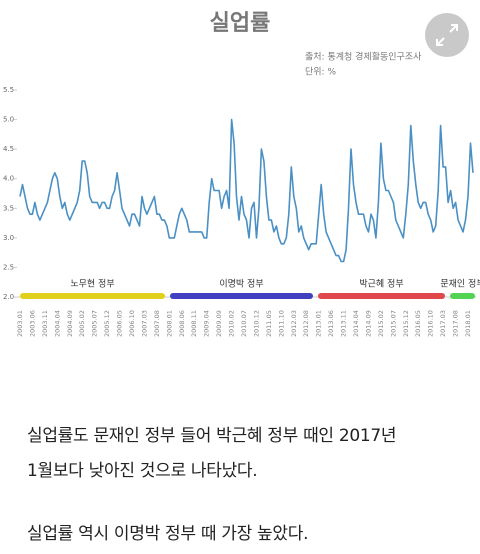 This screenshot has height=554, width=480. I want to click on x-tick-label: 2010.07, so click(244, 323).